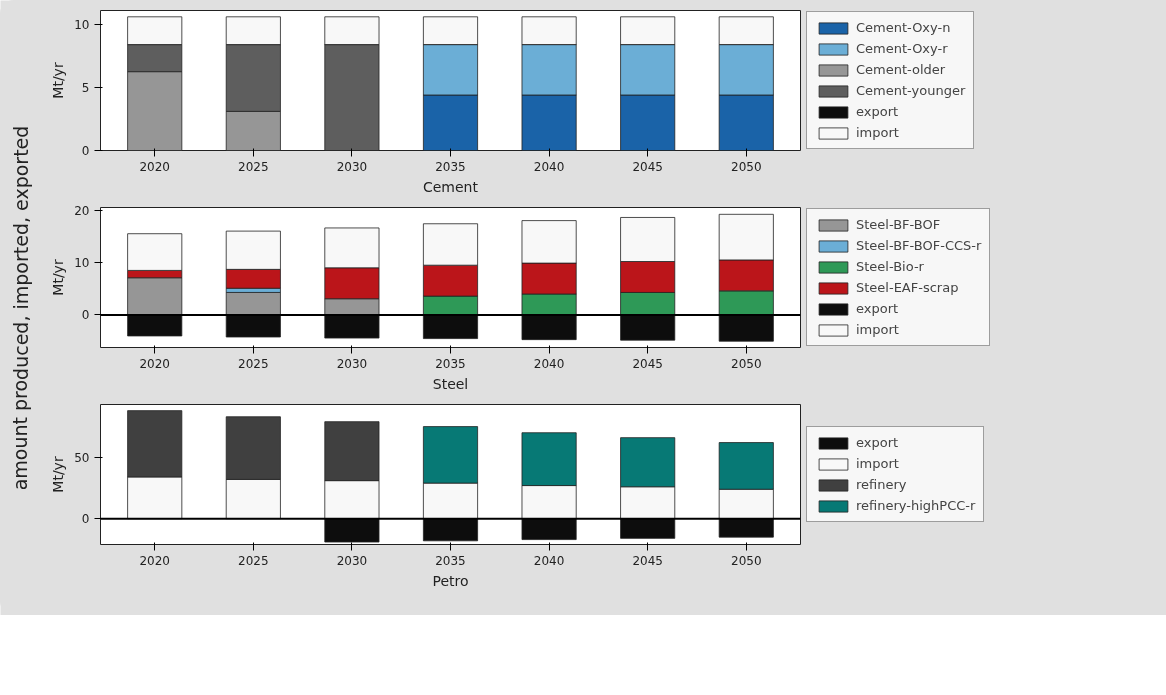 The height and width of the screenshot is (695, 1166). I want to click on legend-label: Steel-BF-BOF, so click(898, 224).